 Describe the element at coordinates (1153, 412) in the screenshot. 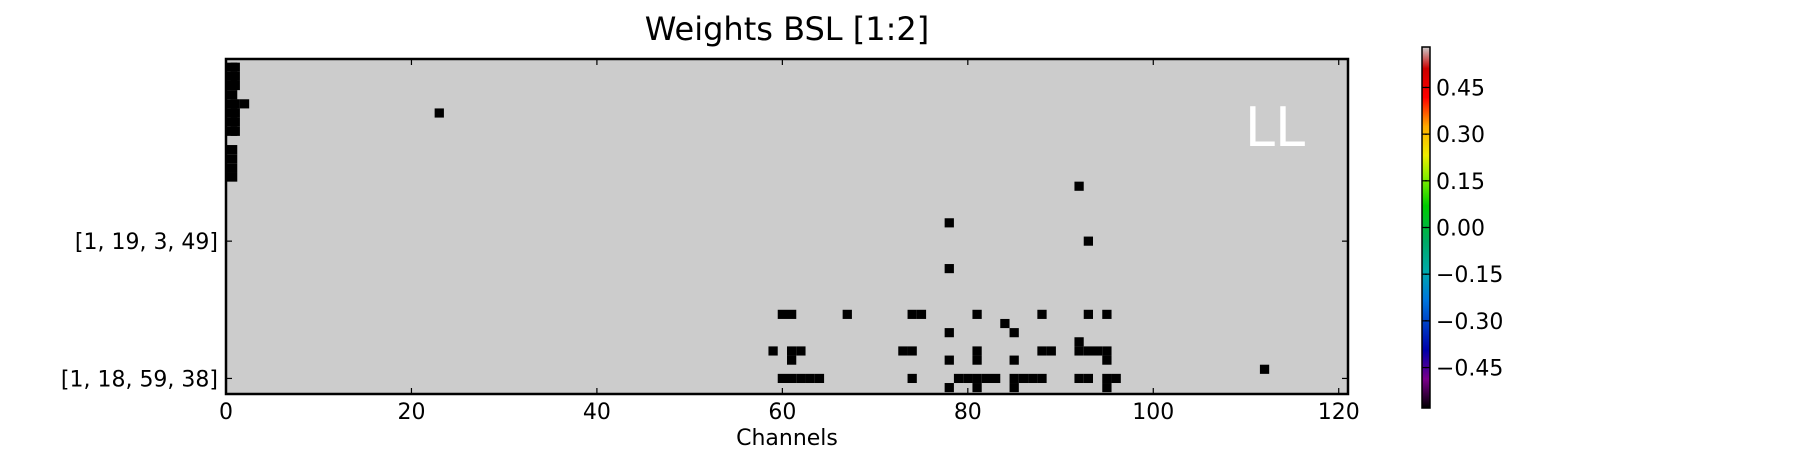

I see `x-tick-label: 100` at that location.